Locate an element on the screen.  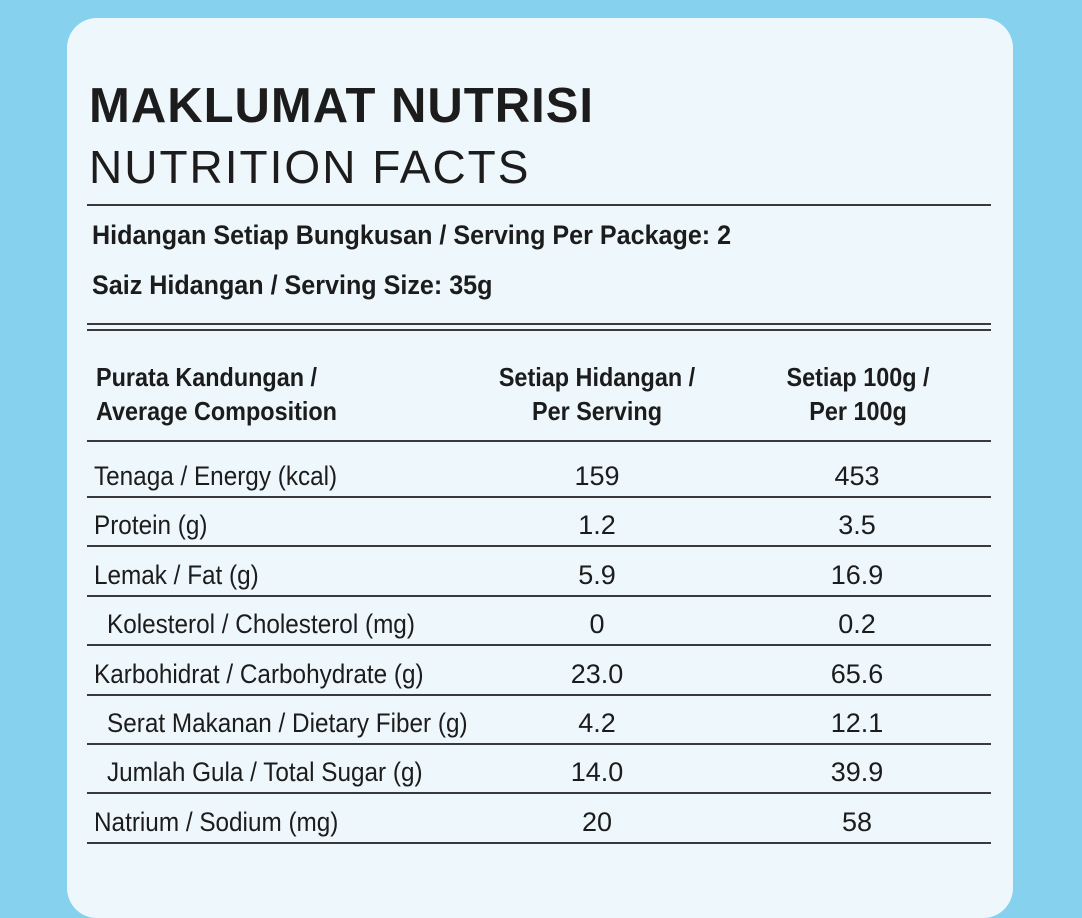
table-row: Kolesterol / Cholesterol (mg) 0 0.2 is located at coordinates (539, 621).